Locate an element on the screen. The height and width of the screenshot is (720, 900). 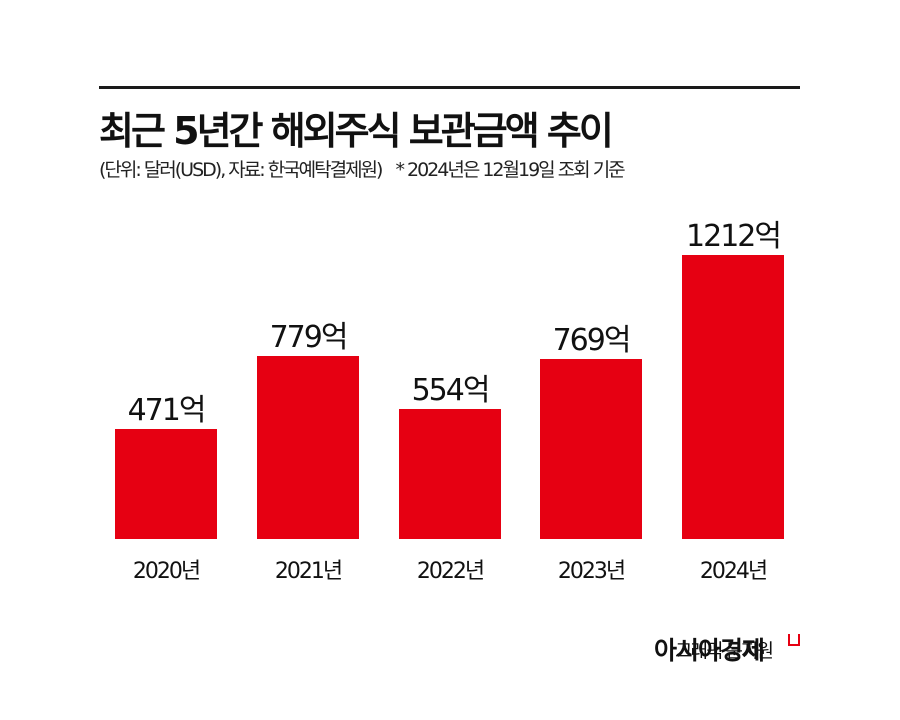
category-label: 2022년 is located at coordinates (450, 571).